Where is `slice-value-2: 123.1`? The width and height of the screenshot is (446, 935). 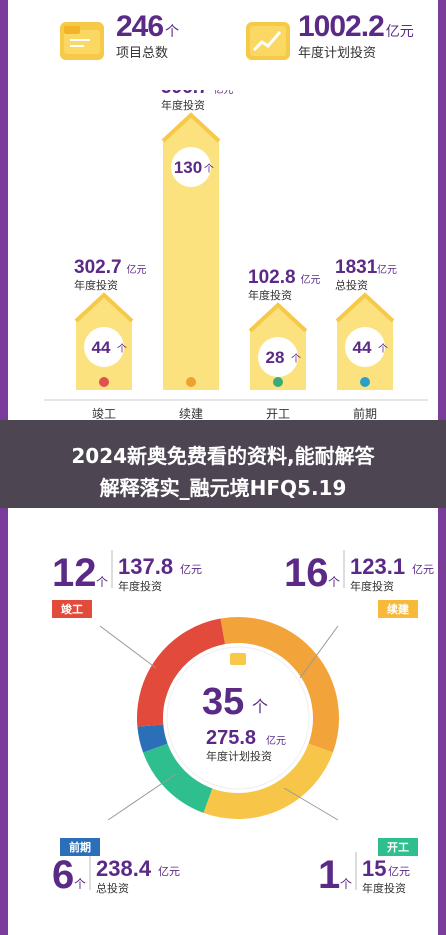 slice-value-2: 123.1 is located at coordinates (377, 566).